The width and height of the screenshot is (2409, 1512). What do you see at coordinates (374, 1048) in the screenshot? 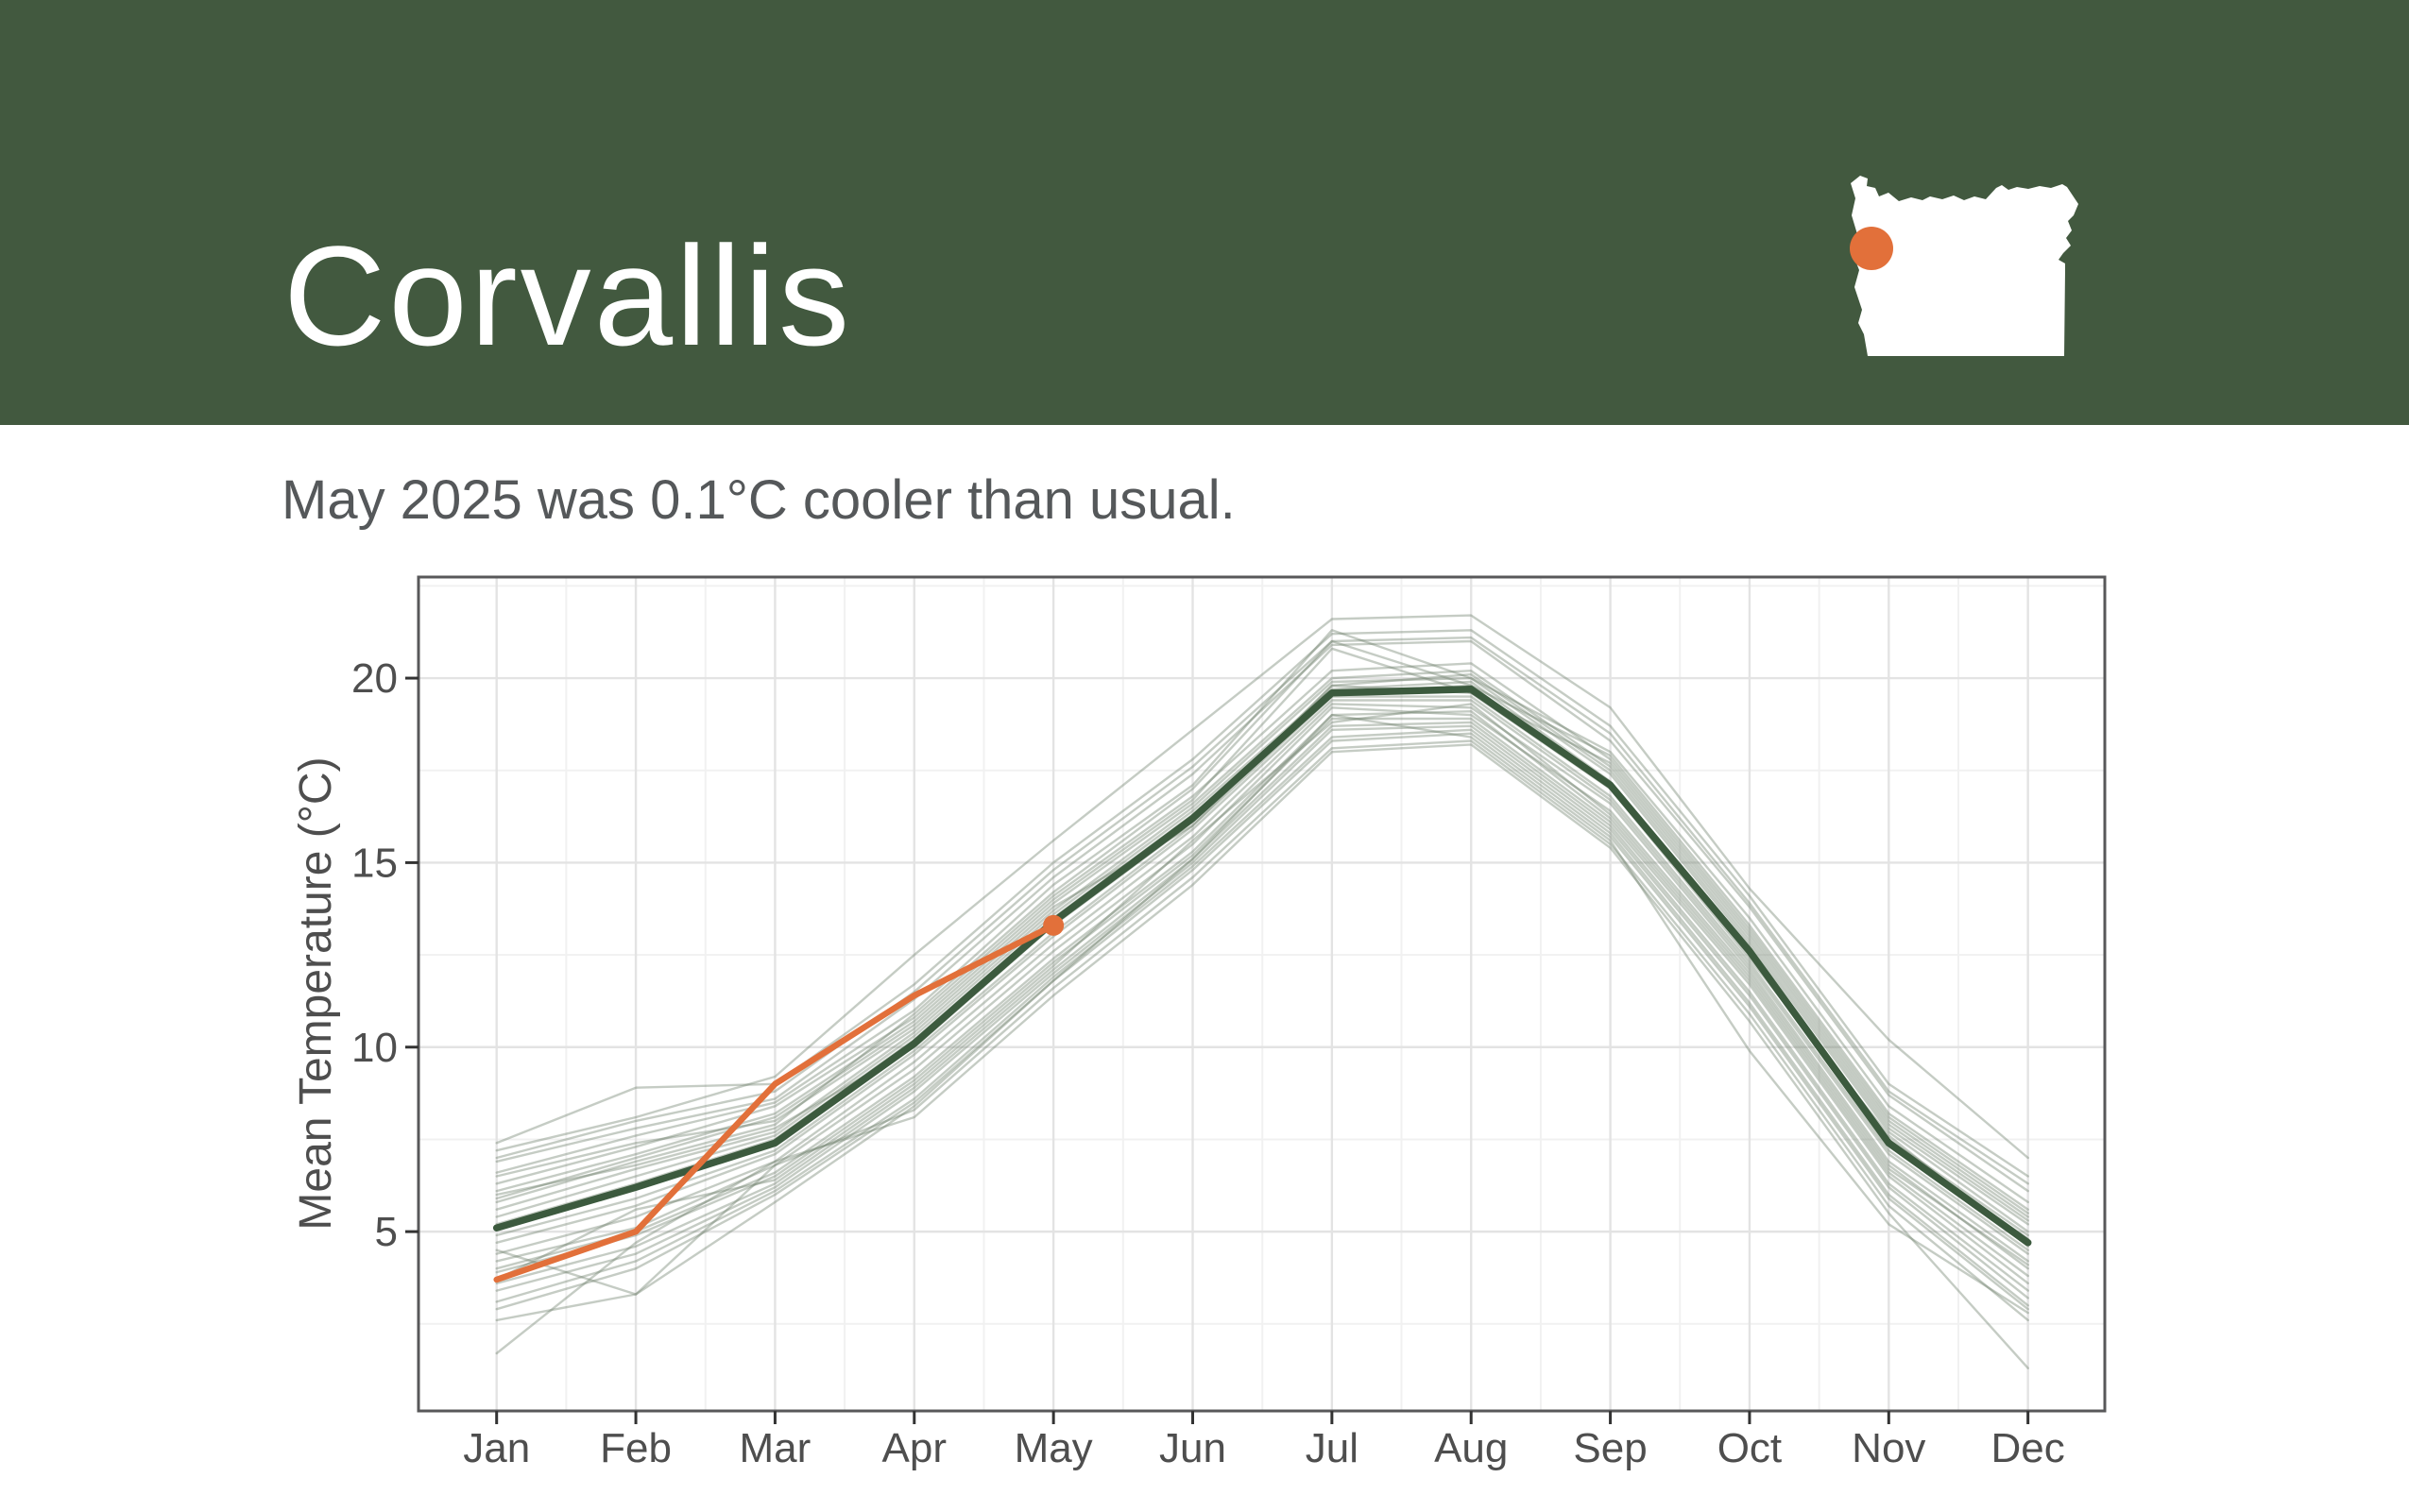
I see `y-tick-label: 10` at bounding box center [374, 1048].